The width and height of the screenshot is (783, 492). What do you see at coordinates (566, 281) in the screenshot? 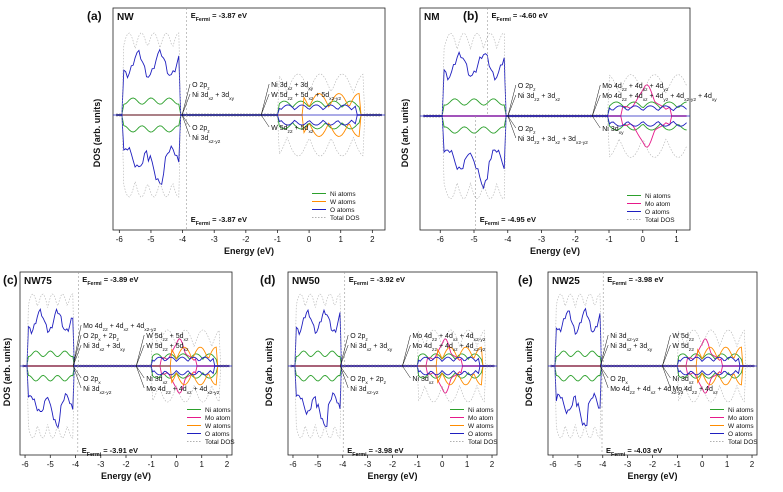
I see `panel-title: NW25` at bounding box center [566, 281].